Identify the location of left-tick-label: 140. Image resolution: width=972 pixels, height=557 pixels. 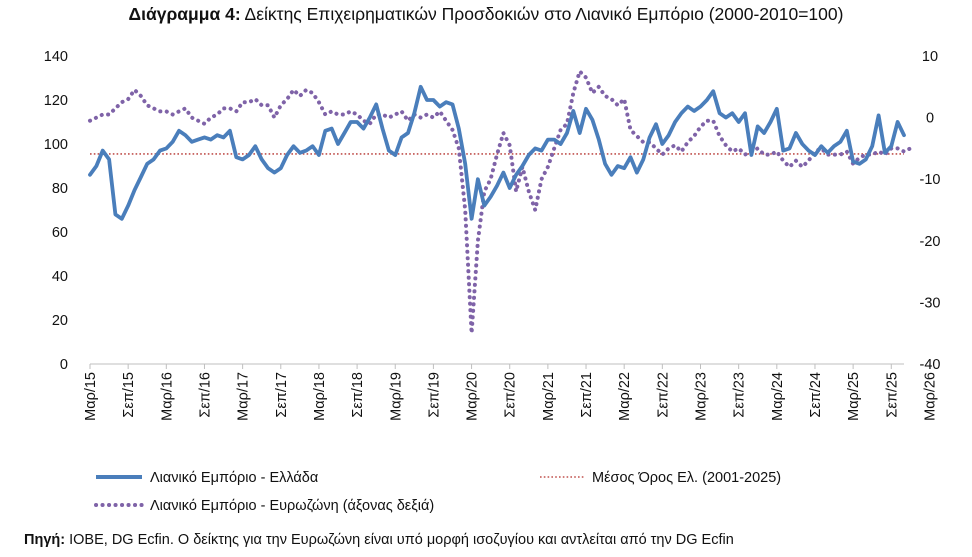
(56, 57).